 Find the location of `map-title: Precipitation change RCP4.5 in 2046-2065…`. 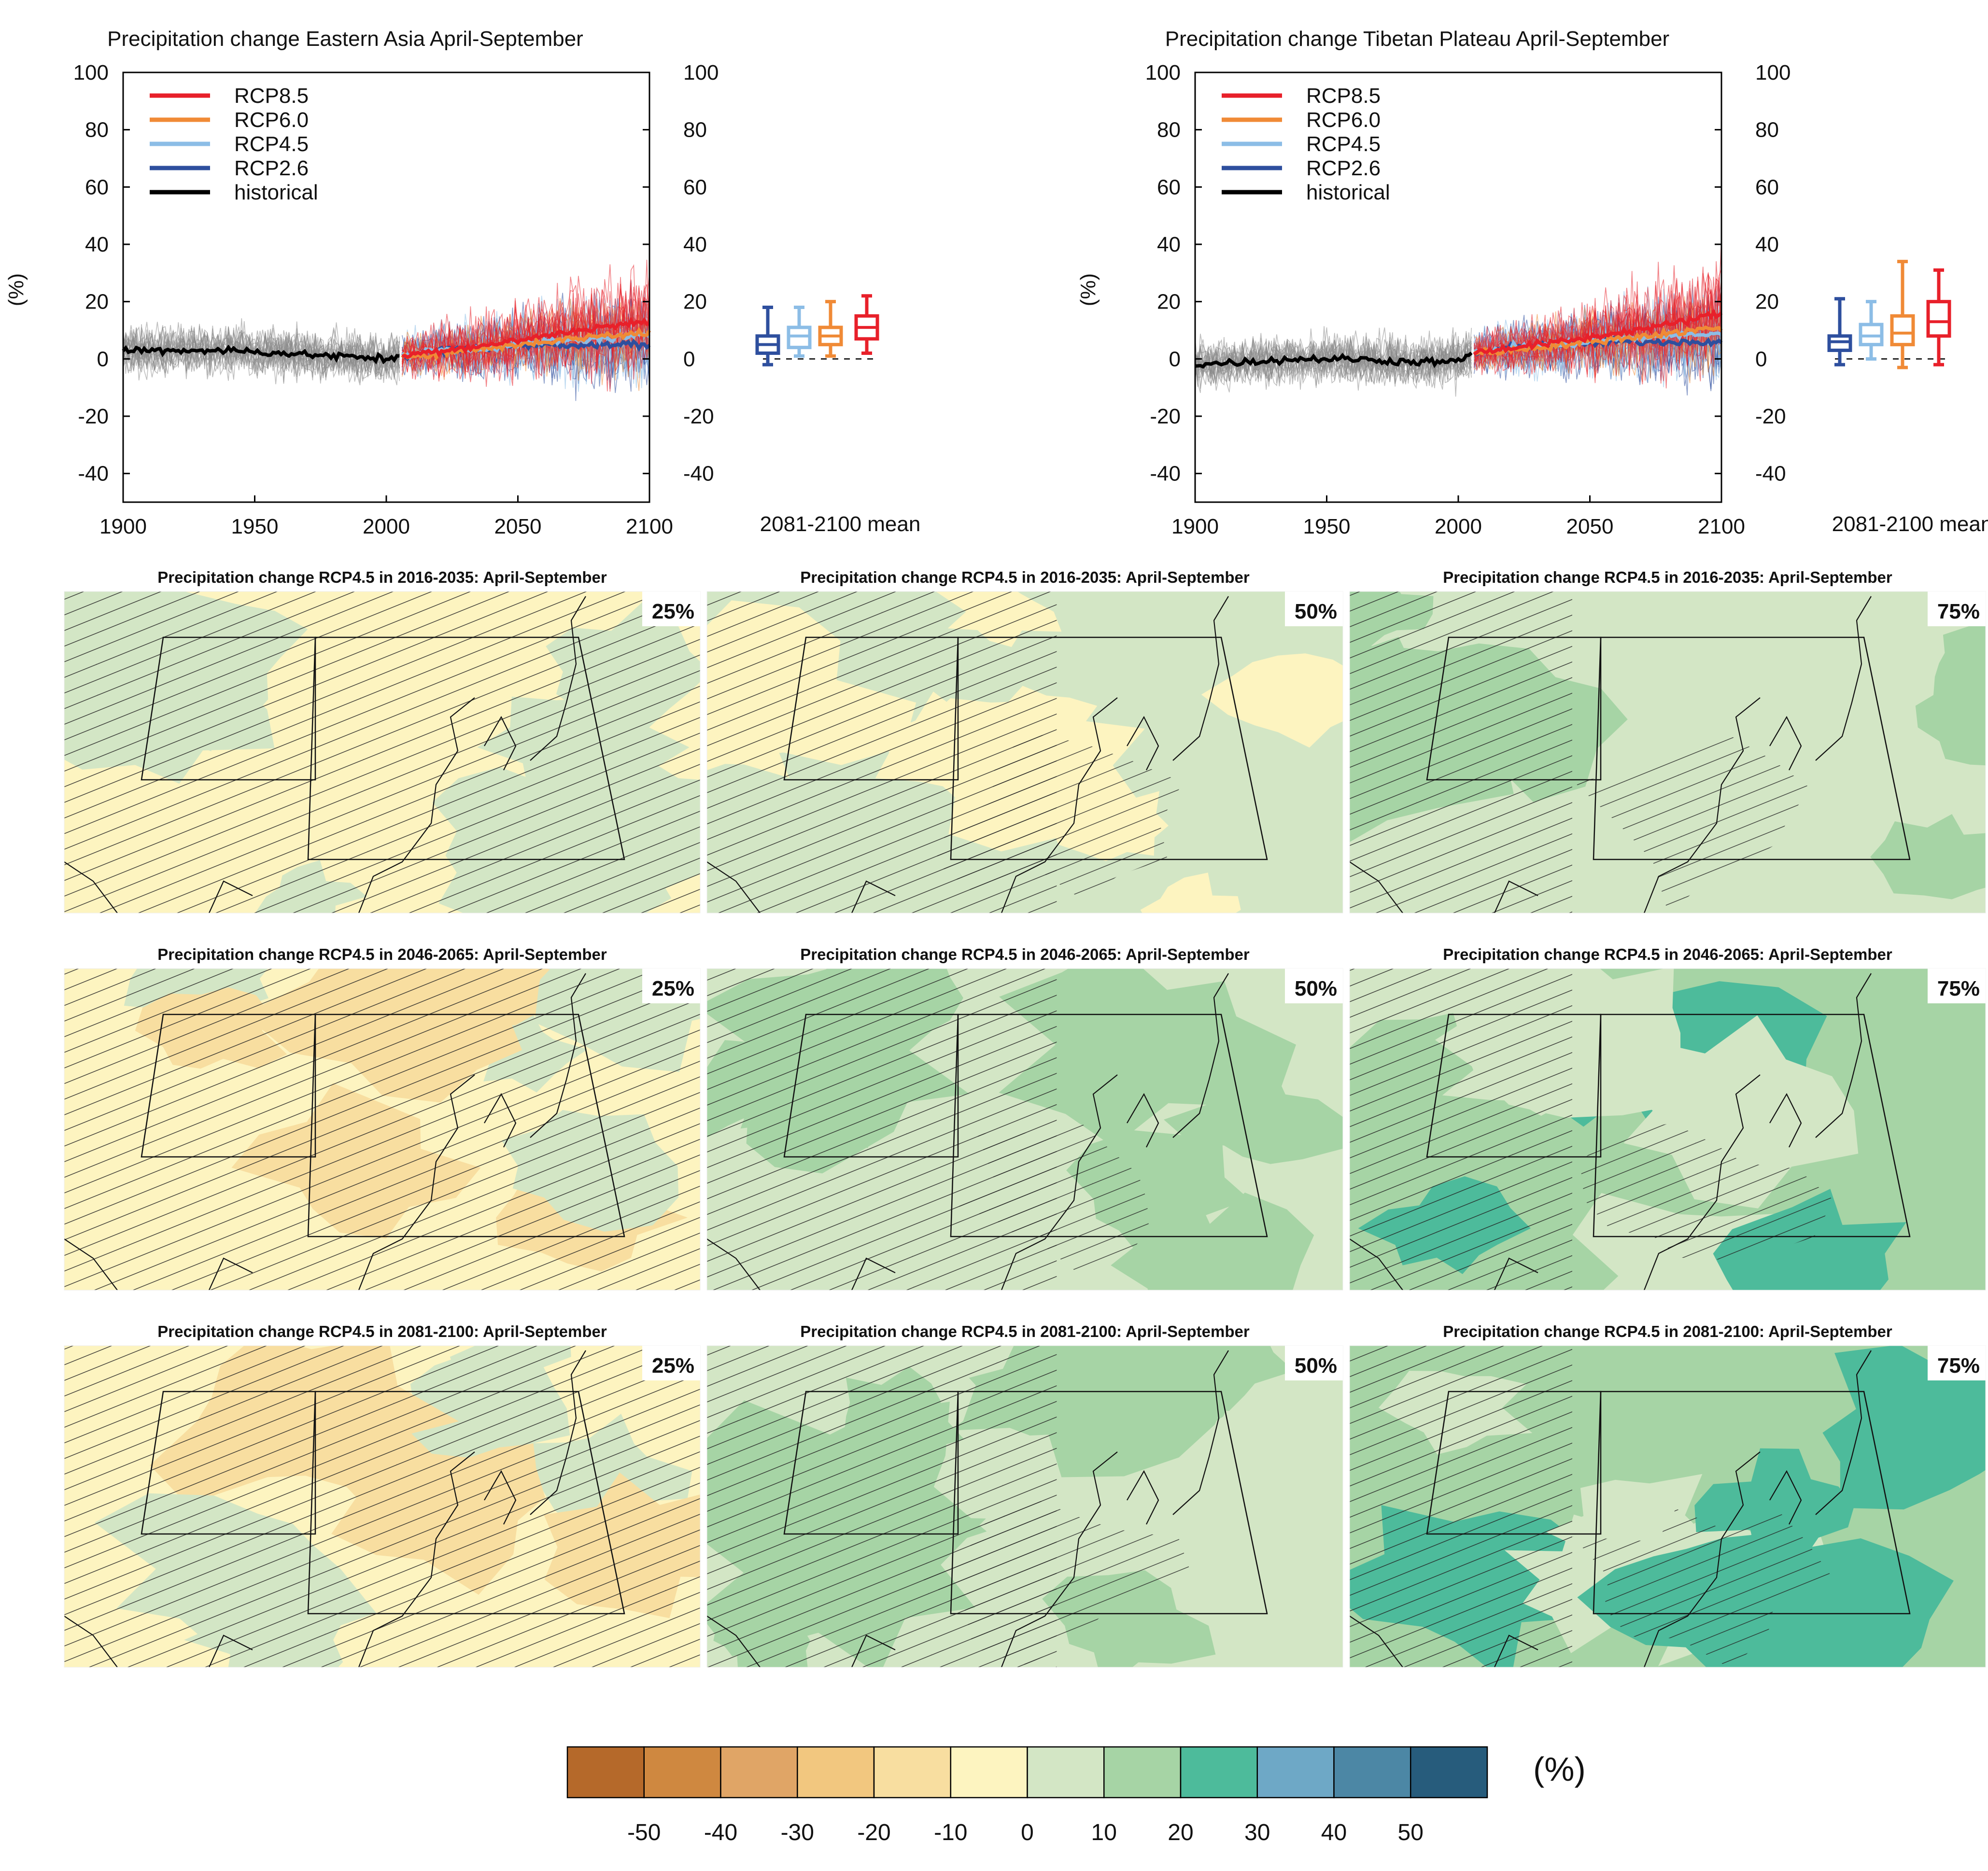

map-title: Precipitation change RCP4.5 in 2046-2065… is located at coordinates (1668, 954).